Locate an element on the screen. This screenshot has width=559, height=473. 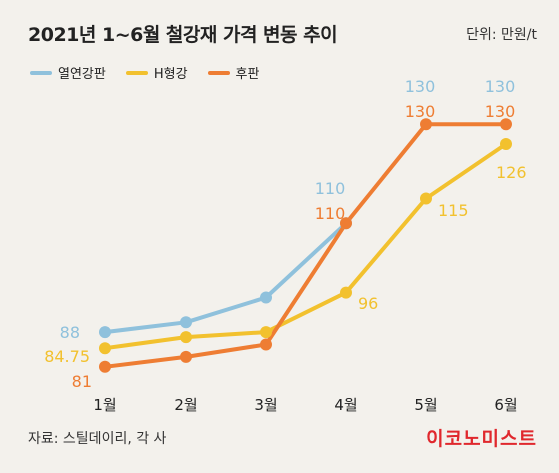
legend-item-hot-rolled: 열연강판 is located at coordinates (68, 72).